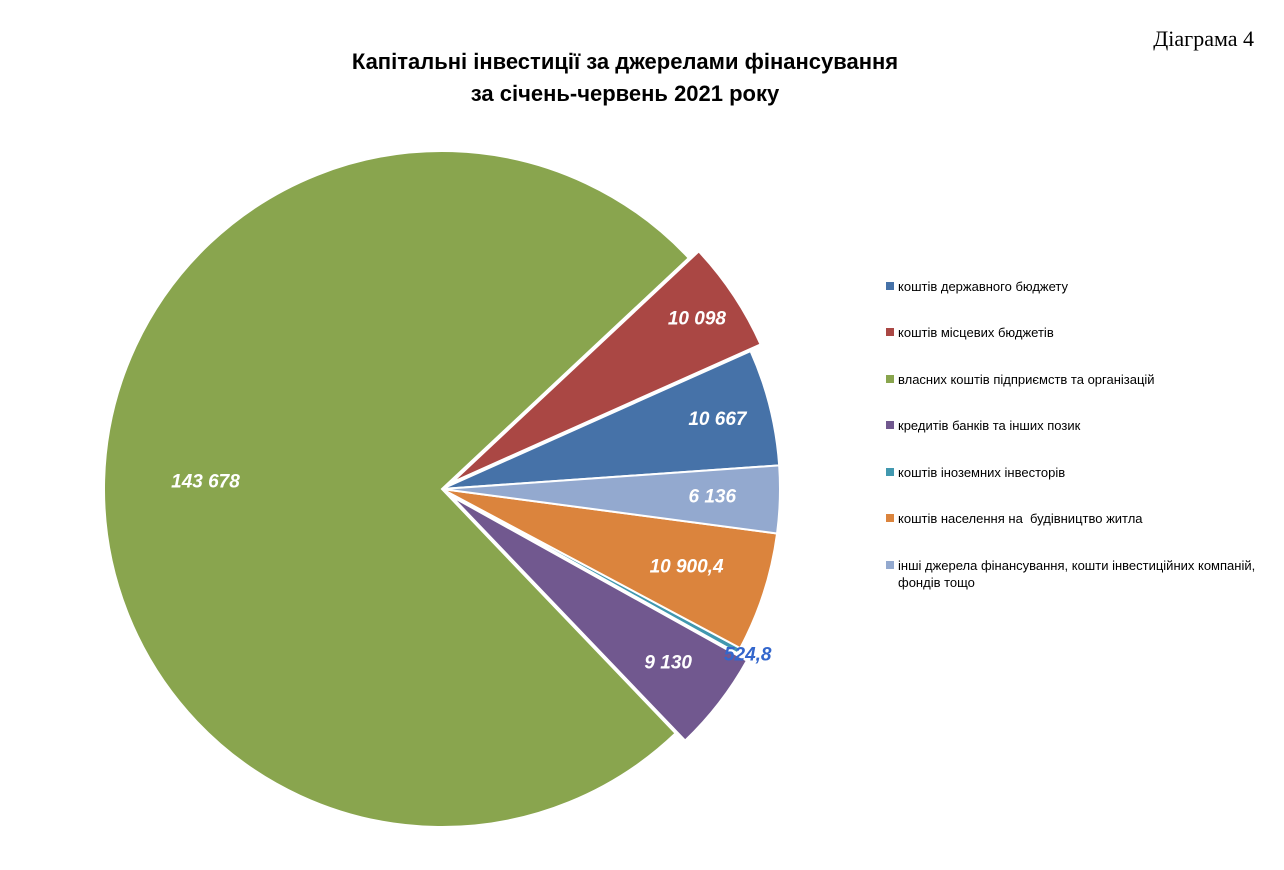  Describe the element at coordinates (1203, 38) in the screenshot. I see `diagram-number: Діаграма 4` at that location.